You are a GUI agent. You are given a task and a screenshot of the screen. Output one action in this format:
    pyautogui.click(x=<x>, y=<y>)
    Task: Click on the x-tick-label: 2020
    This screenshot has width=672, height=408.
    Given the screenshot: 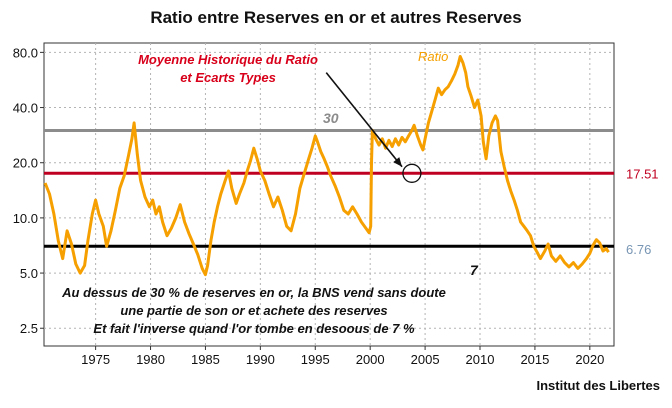 What is the action you would take?
    pyautogui.click(x=589, y=359)
    